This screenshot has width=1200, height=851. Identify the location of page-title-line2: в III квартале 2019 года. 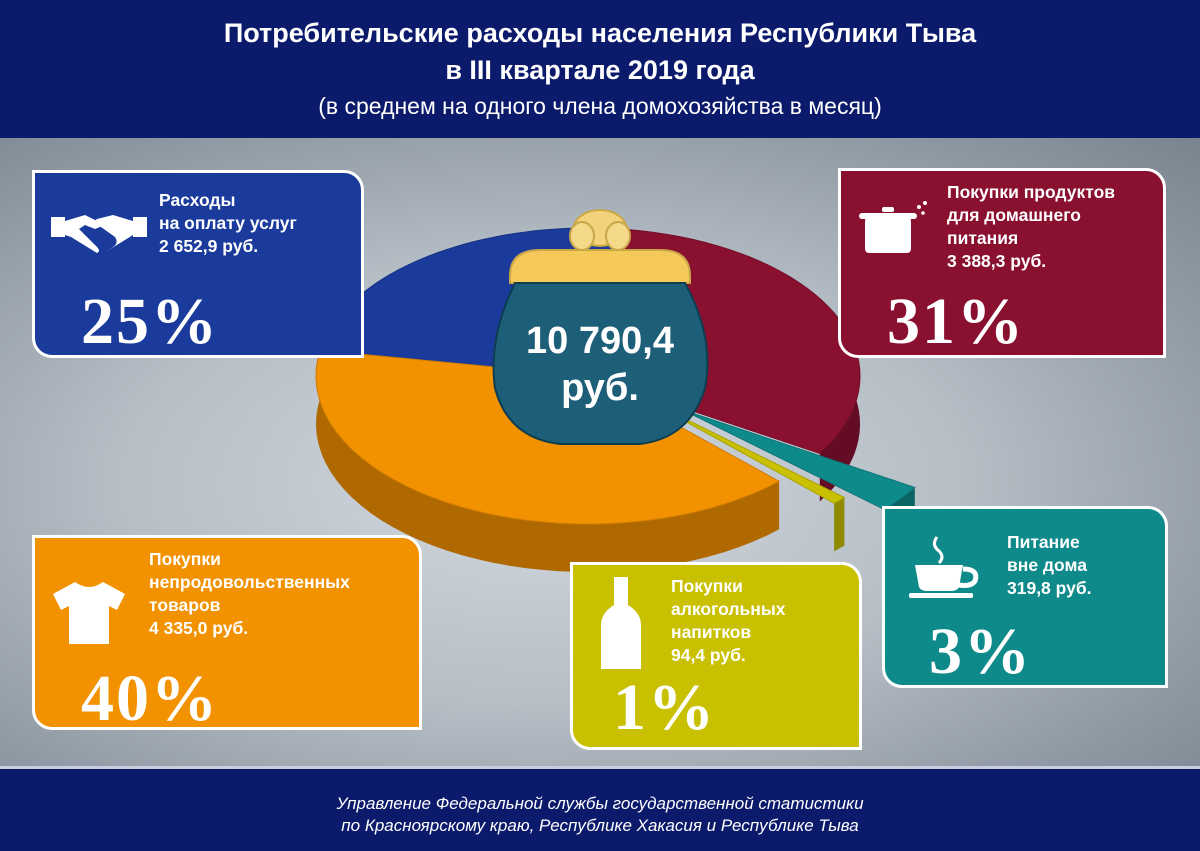
(600, 70).